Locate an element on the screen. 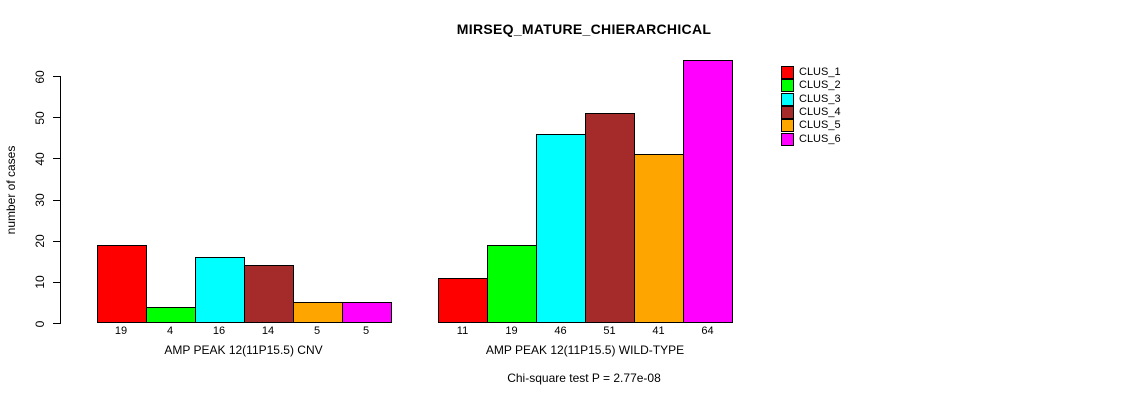 The height and width of the screenshot is (400, 1140). group-axis-label: AMP PEAK 12(11P15.5) WILD-TYPE is located at coordinates (585, 350).